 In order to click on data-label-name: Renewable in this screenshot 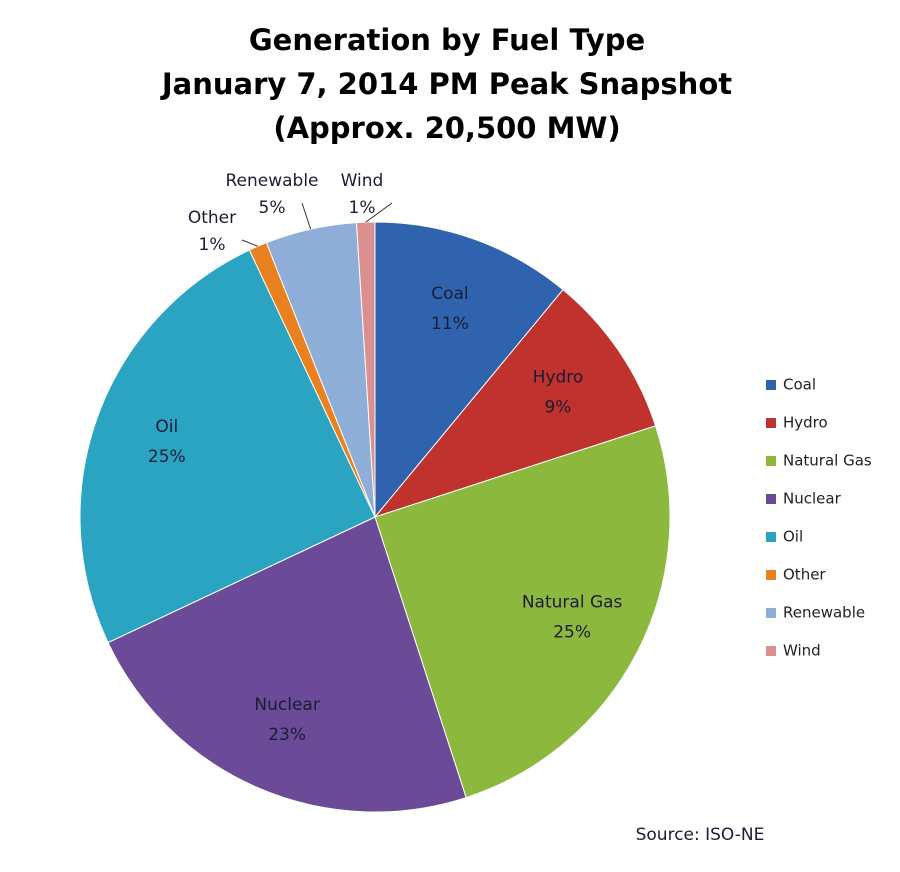, I will do `click(271, 181)`.